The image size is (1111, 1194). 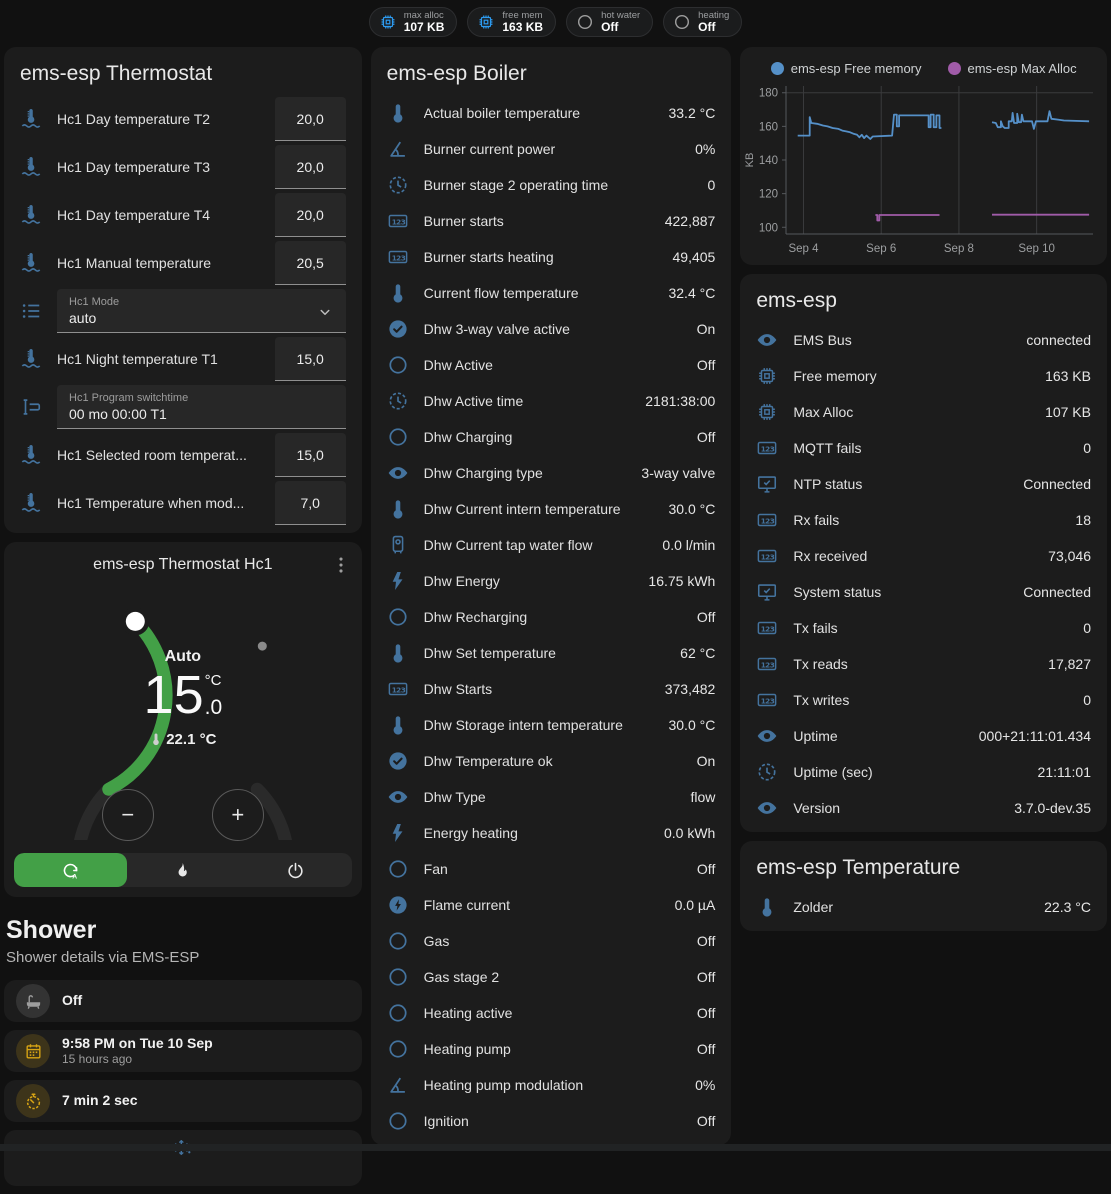 I want to click on entity-row: Energy heating 0.0 kWh, so click(x=551, y=833).